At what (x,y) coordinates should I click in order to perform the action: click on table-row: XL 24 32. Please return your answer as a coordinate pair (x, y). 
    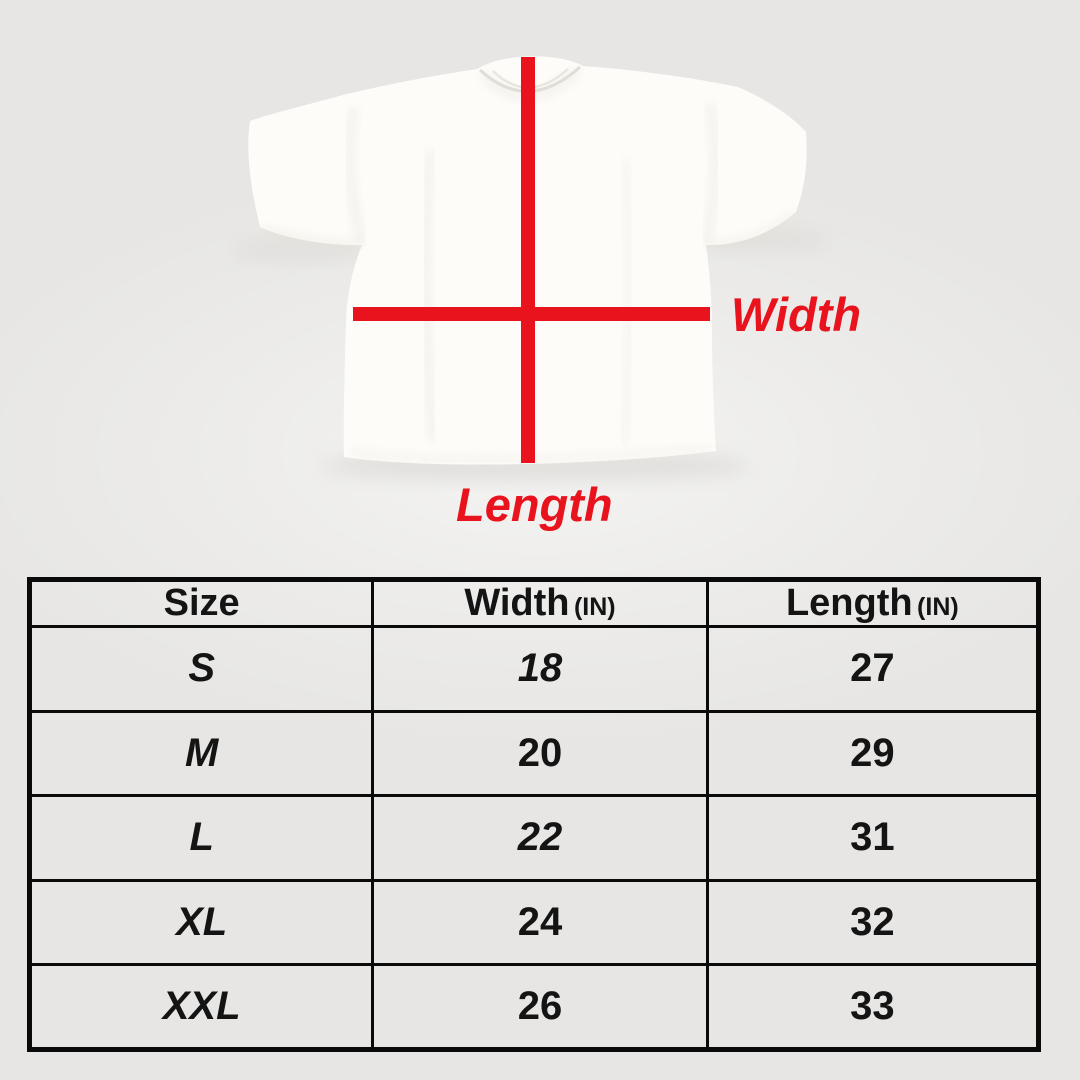
    Looking at the image, I should click on (534, 922).